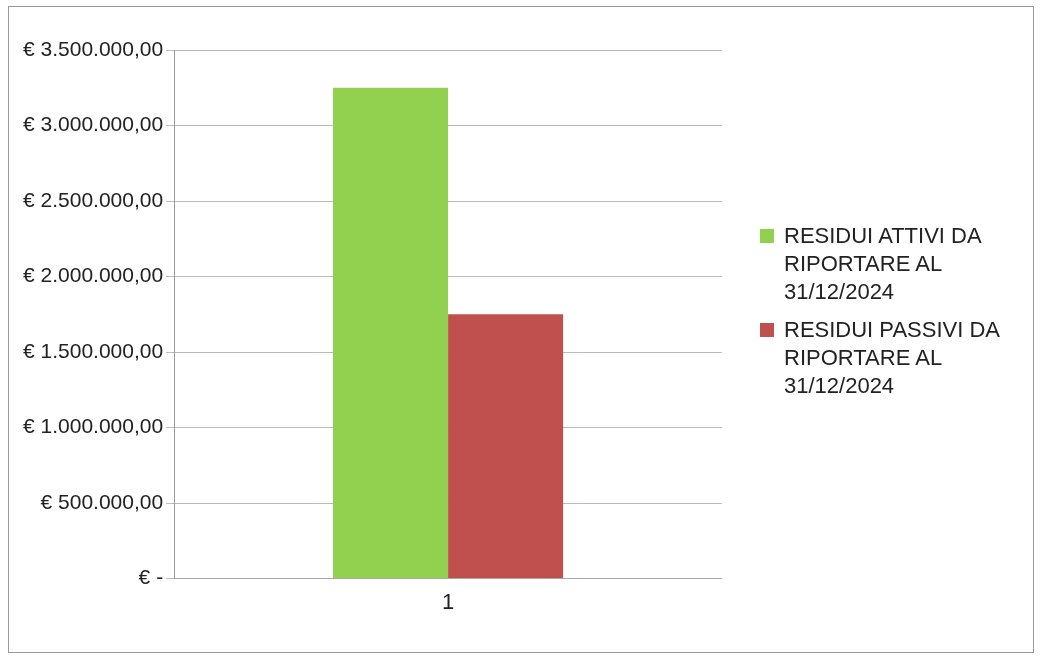 The image size is (1042, 659). I want to click on y-tick-label: € -, so click(151, 577).